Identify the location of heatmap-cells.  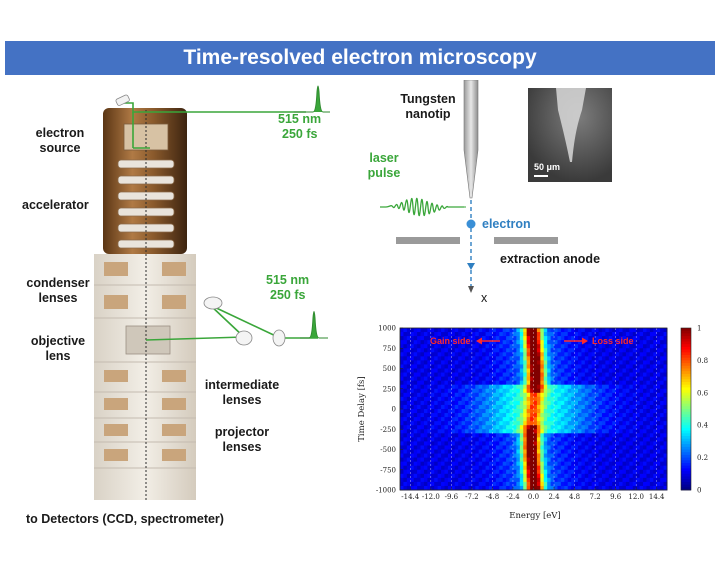
(534, 409).